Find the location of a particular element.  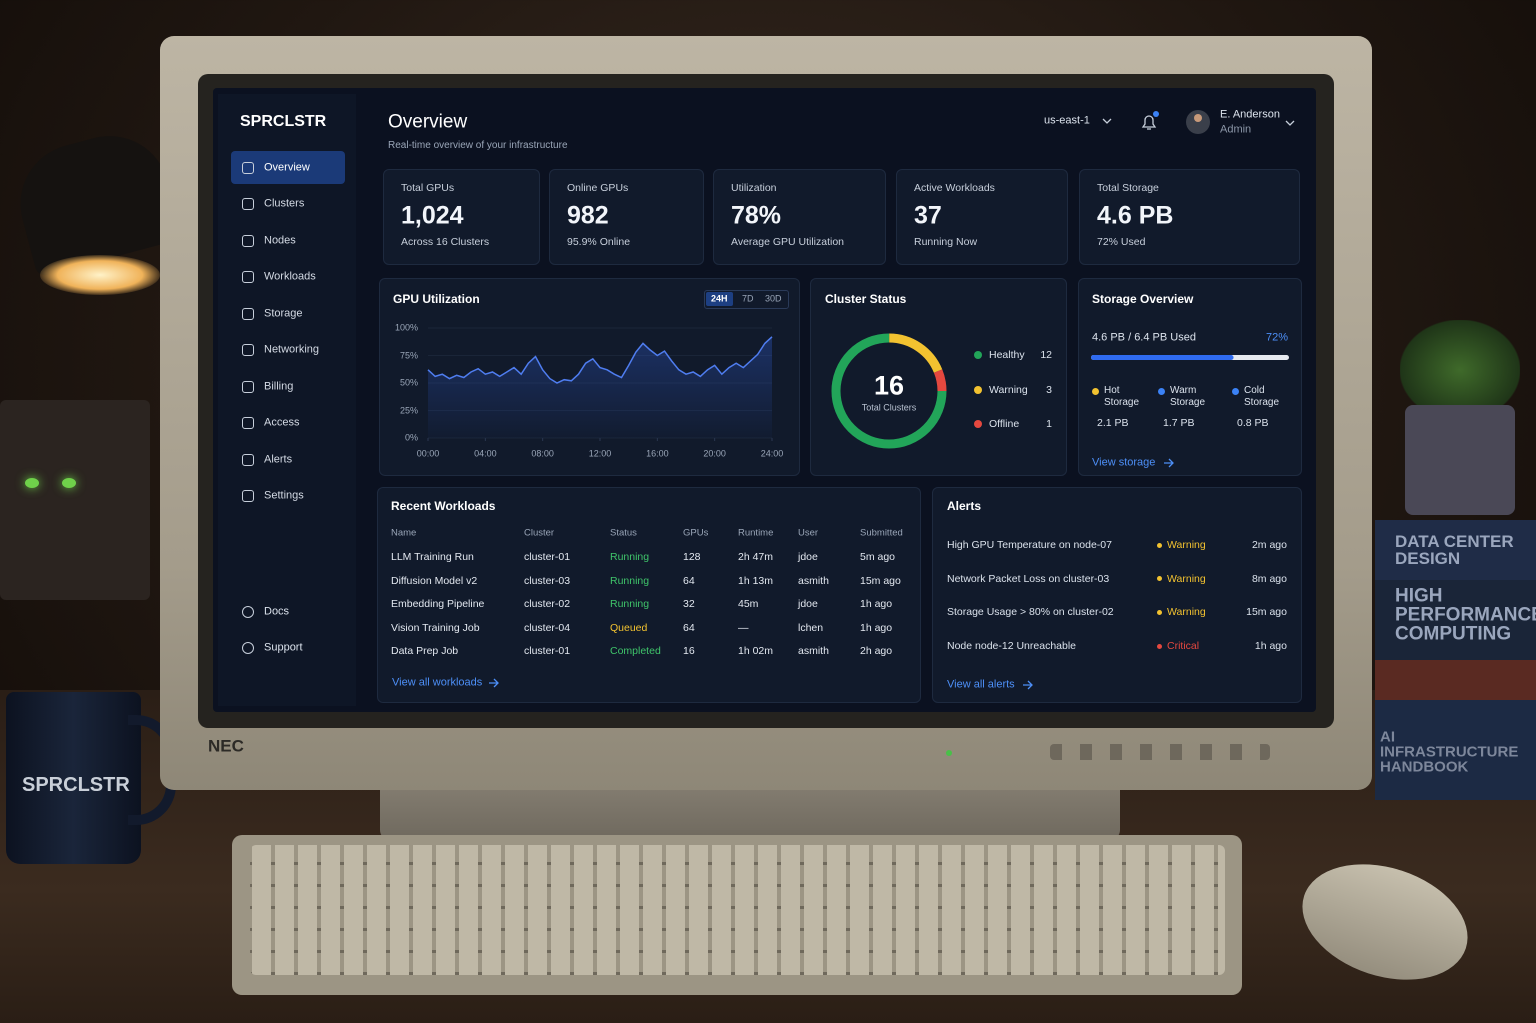

column-header: GPUs is located at coordinates (696, 533).